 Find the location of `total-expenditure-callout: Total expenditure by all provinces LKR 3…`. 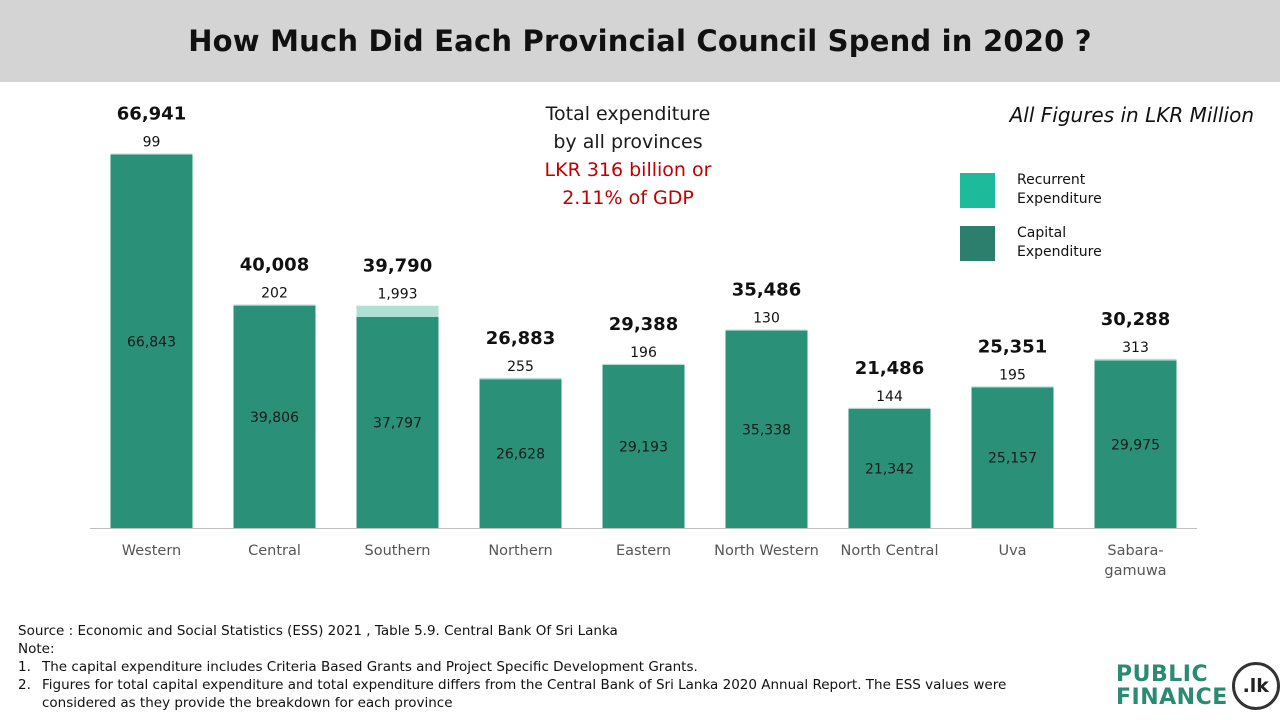

total-expenditure-callout: Total expenditure by all provinces LKR 3… is located at coordinates (628, 156).